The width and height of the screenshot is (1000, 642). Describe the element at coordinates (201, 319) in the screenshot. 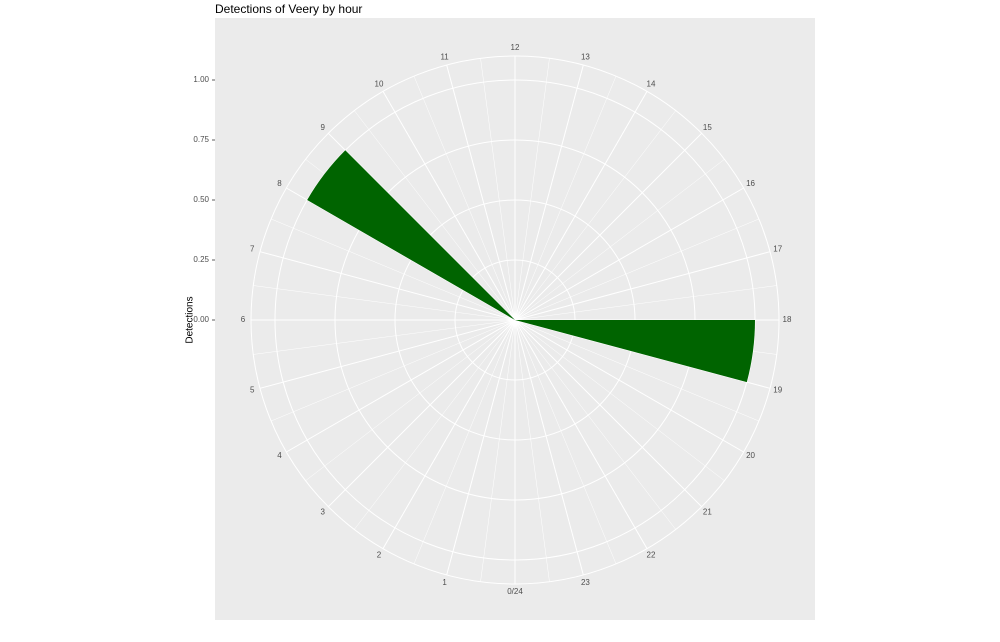

I see `y-tick-label: 0.00` at that location.